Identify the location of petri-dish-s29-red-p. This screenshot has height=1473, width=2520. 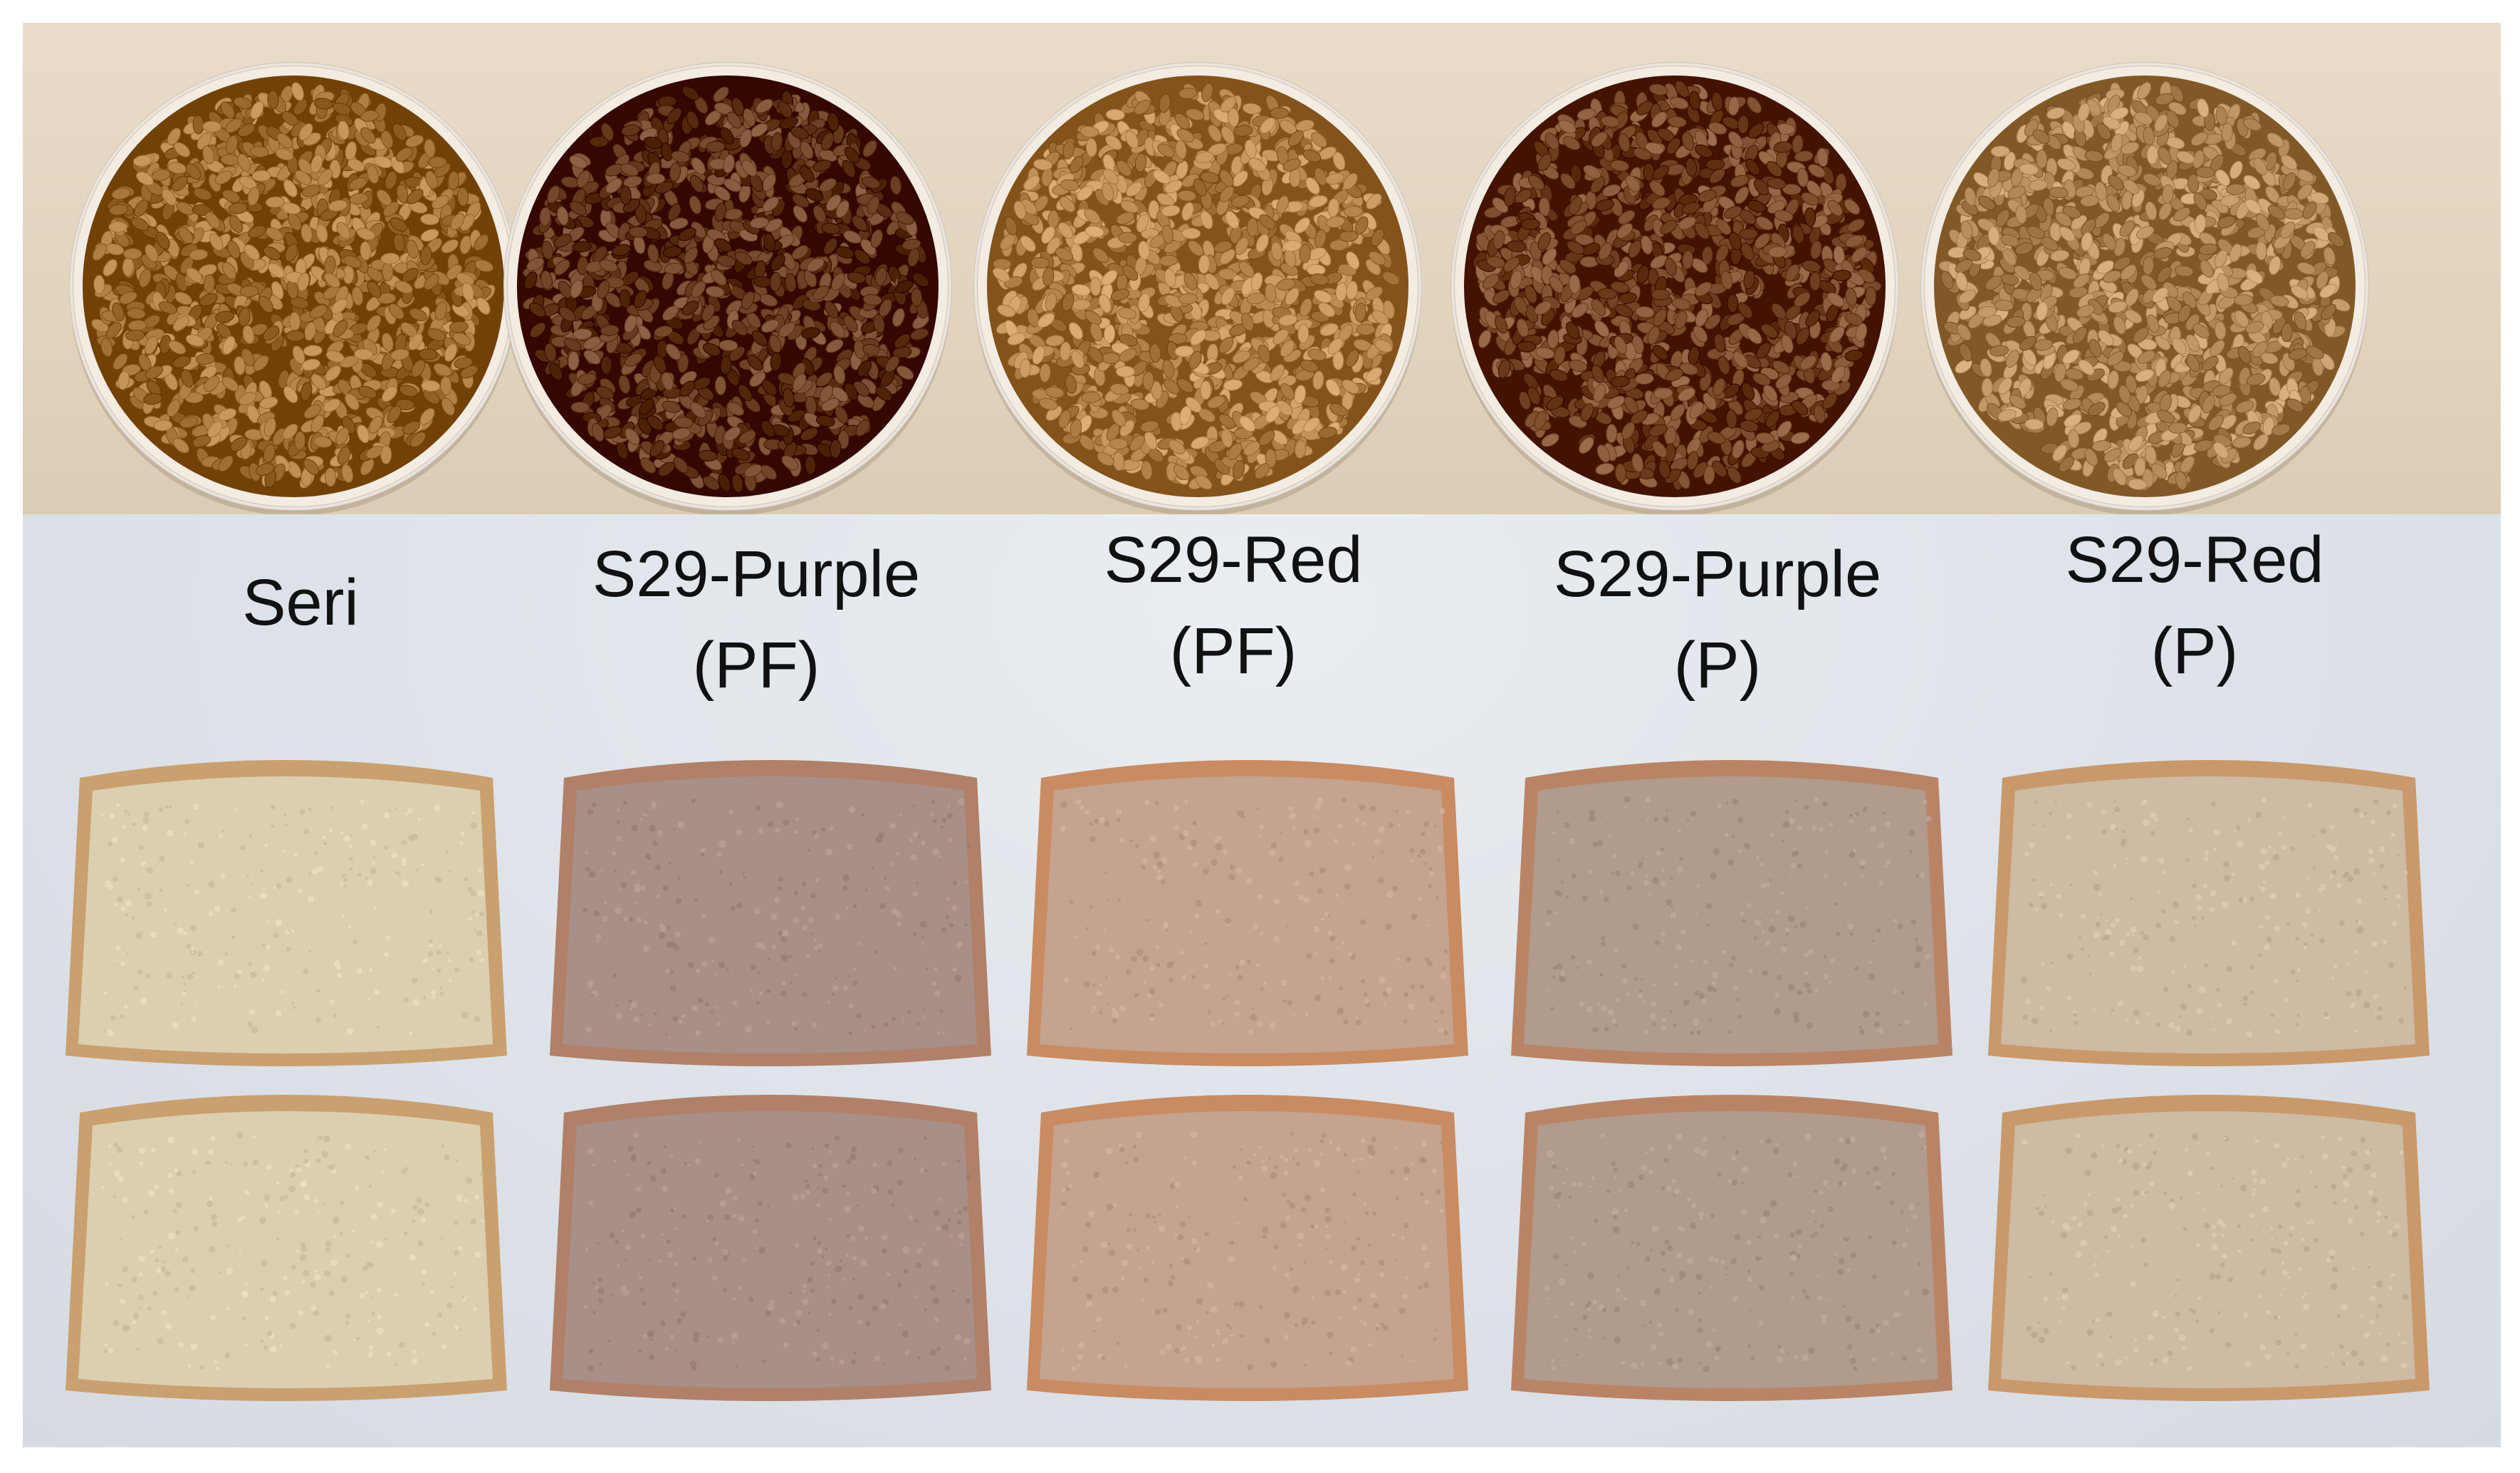
(2145, 286).